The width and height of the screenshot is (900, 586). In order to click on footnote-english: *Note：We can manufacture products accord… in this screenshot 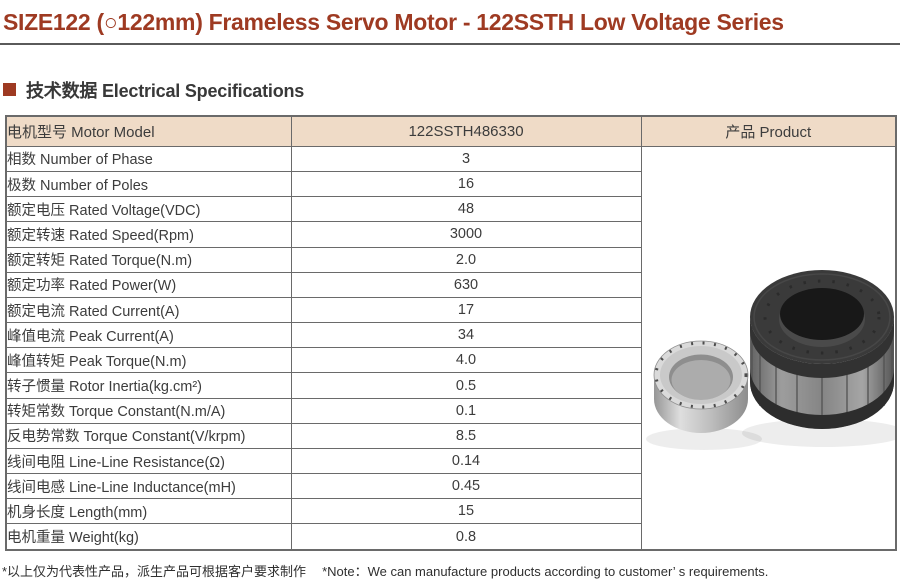, I will do `click(545, 571)`.